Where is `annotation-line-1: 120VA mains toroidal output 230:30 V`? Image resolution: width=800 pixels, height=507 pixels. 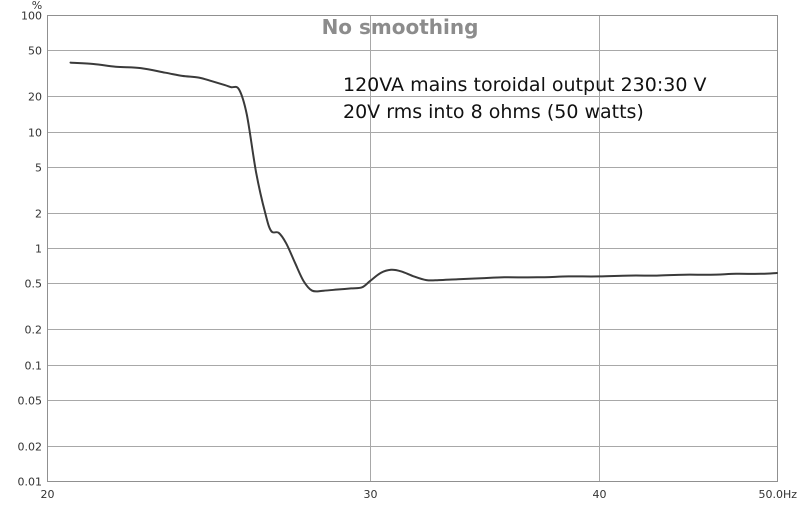
annotation-line-1: 120VA mains toroidal output 230:30 V is located at coordinates (524, 85).